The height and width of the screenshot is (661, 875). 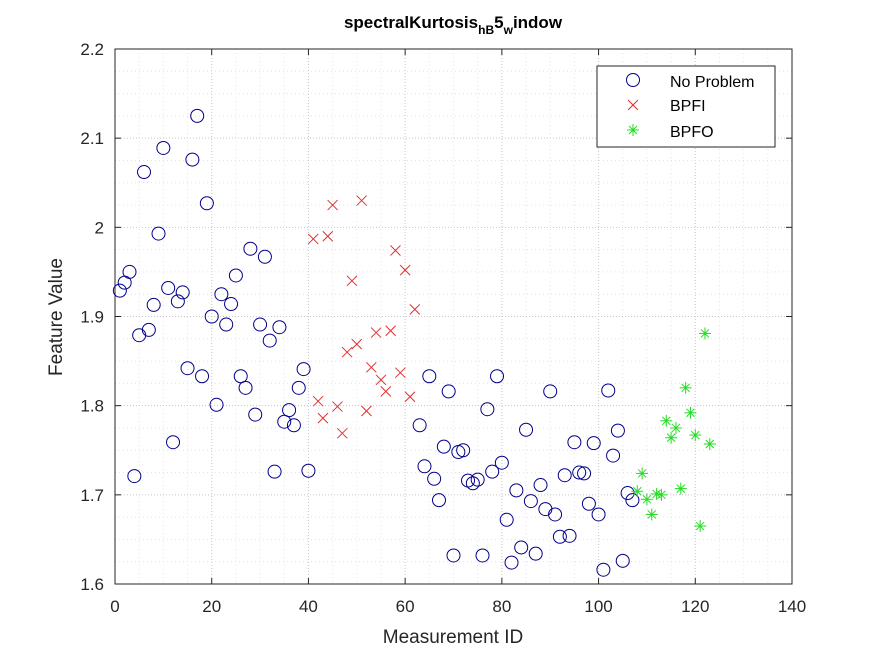 I want to click on y-tick-label: 2.2, so click(x=92, y=49).